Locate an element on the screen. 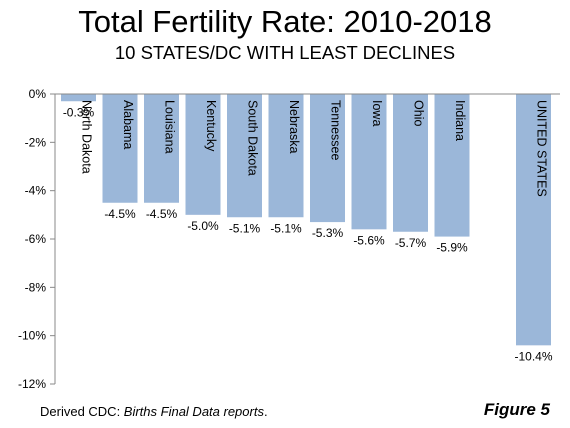 The image size is (570, 428). category-label: Indiana is located at coordinates (460, 120).